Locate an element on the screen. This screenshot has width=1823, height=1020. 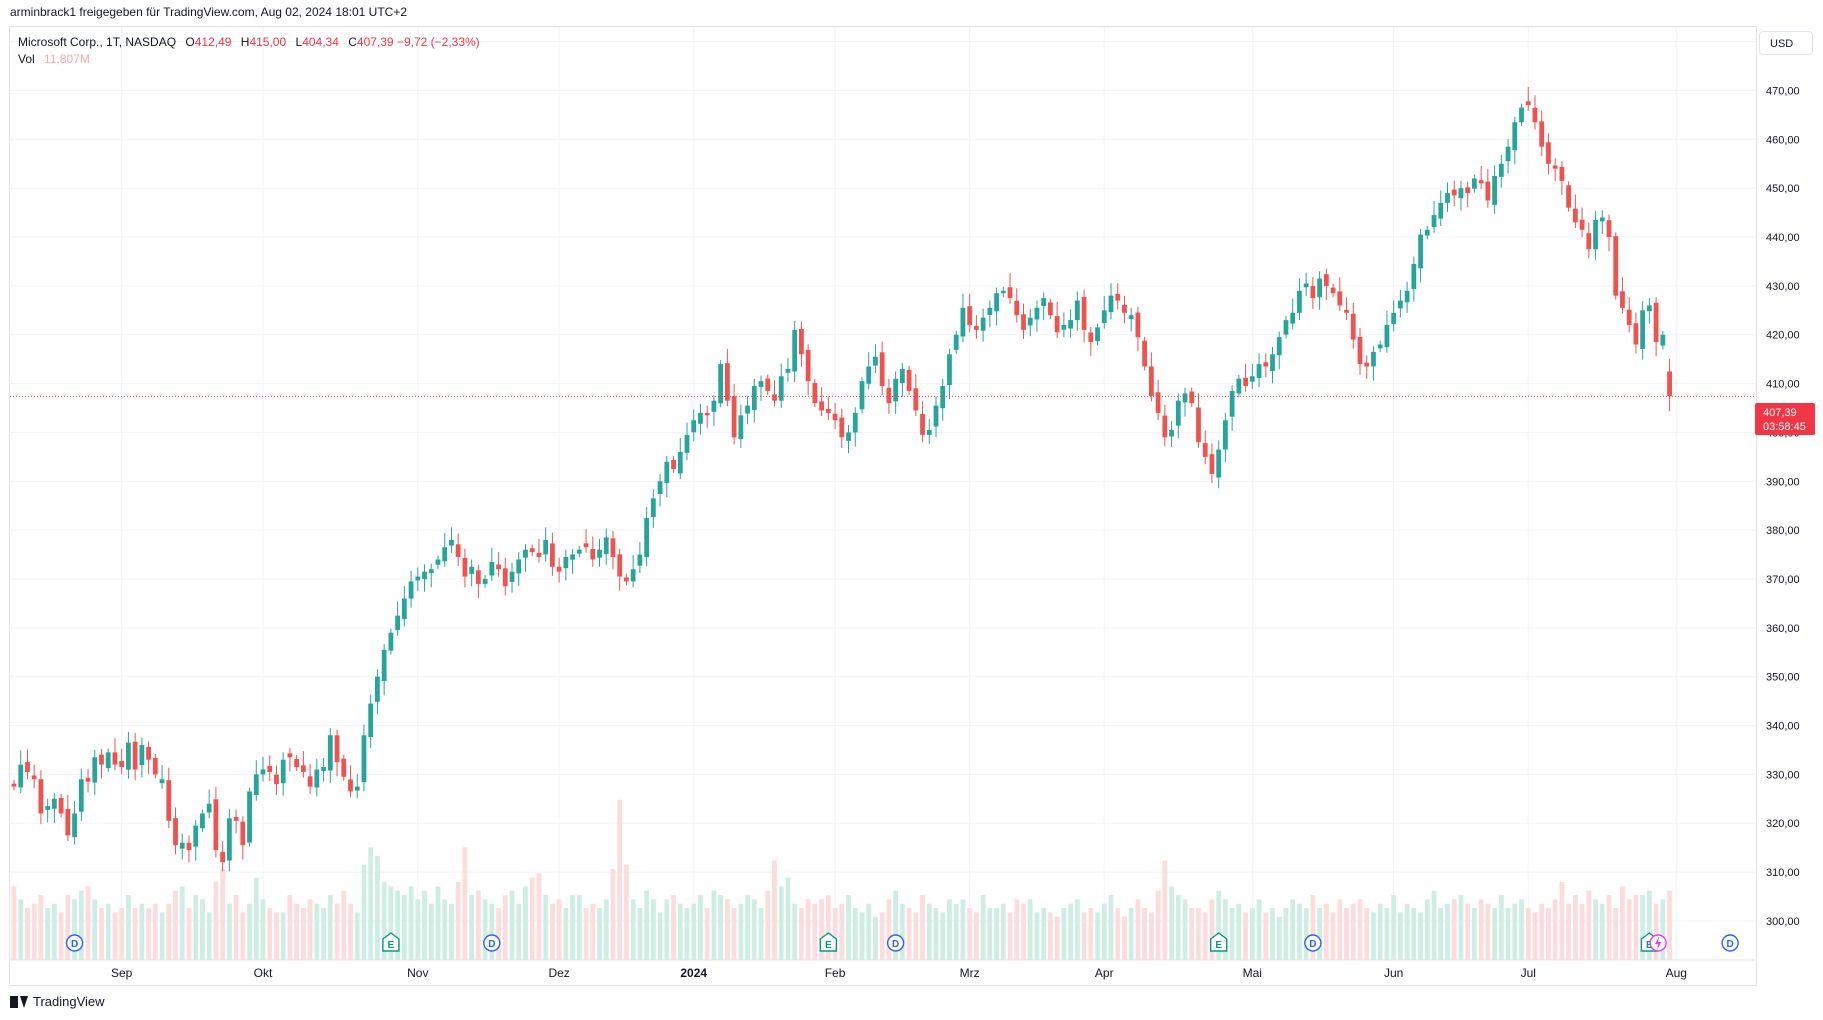
x-tick-label: Dez is located at coordinates (558, 973).